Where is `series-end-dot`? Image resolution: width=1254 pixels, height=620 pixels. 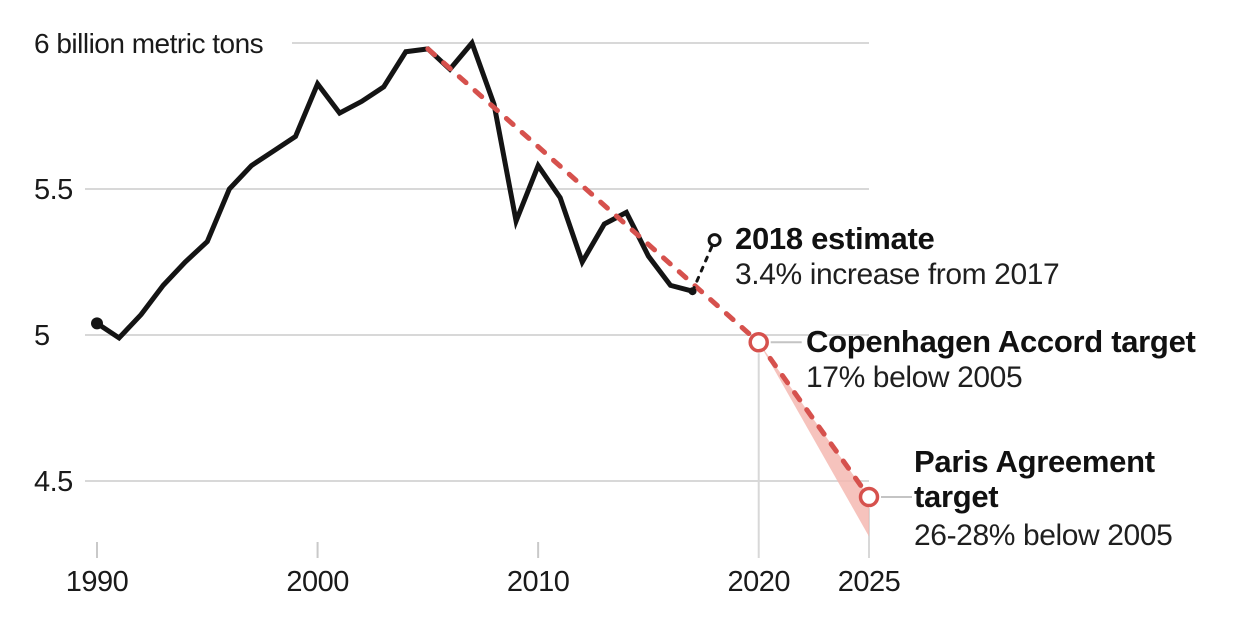
series-end-dot is located at coordinates (692, 291).